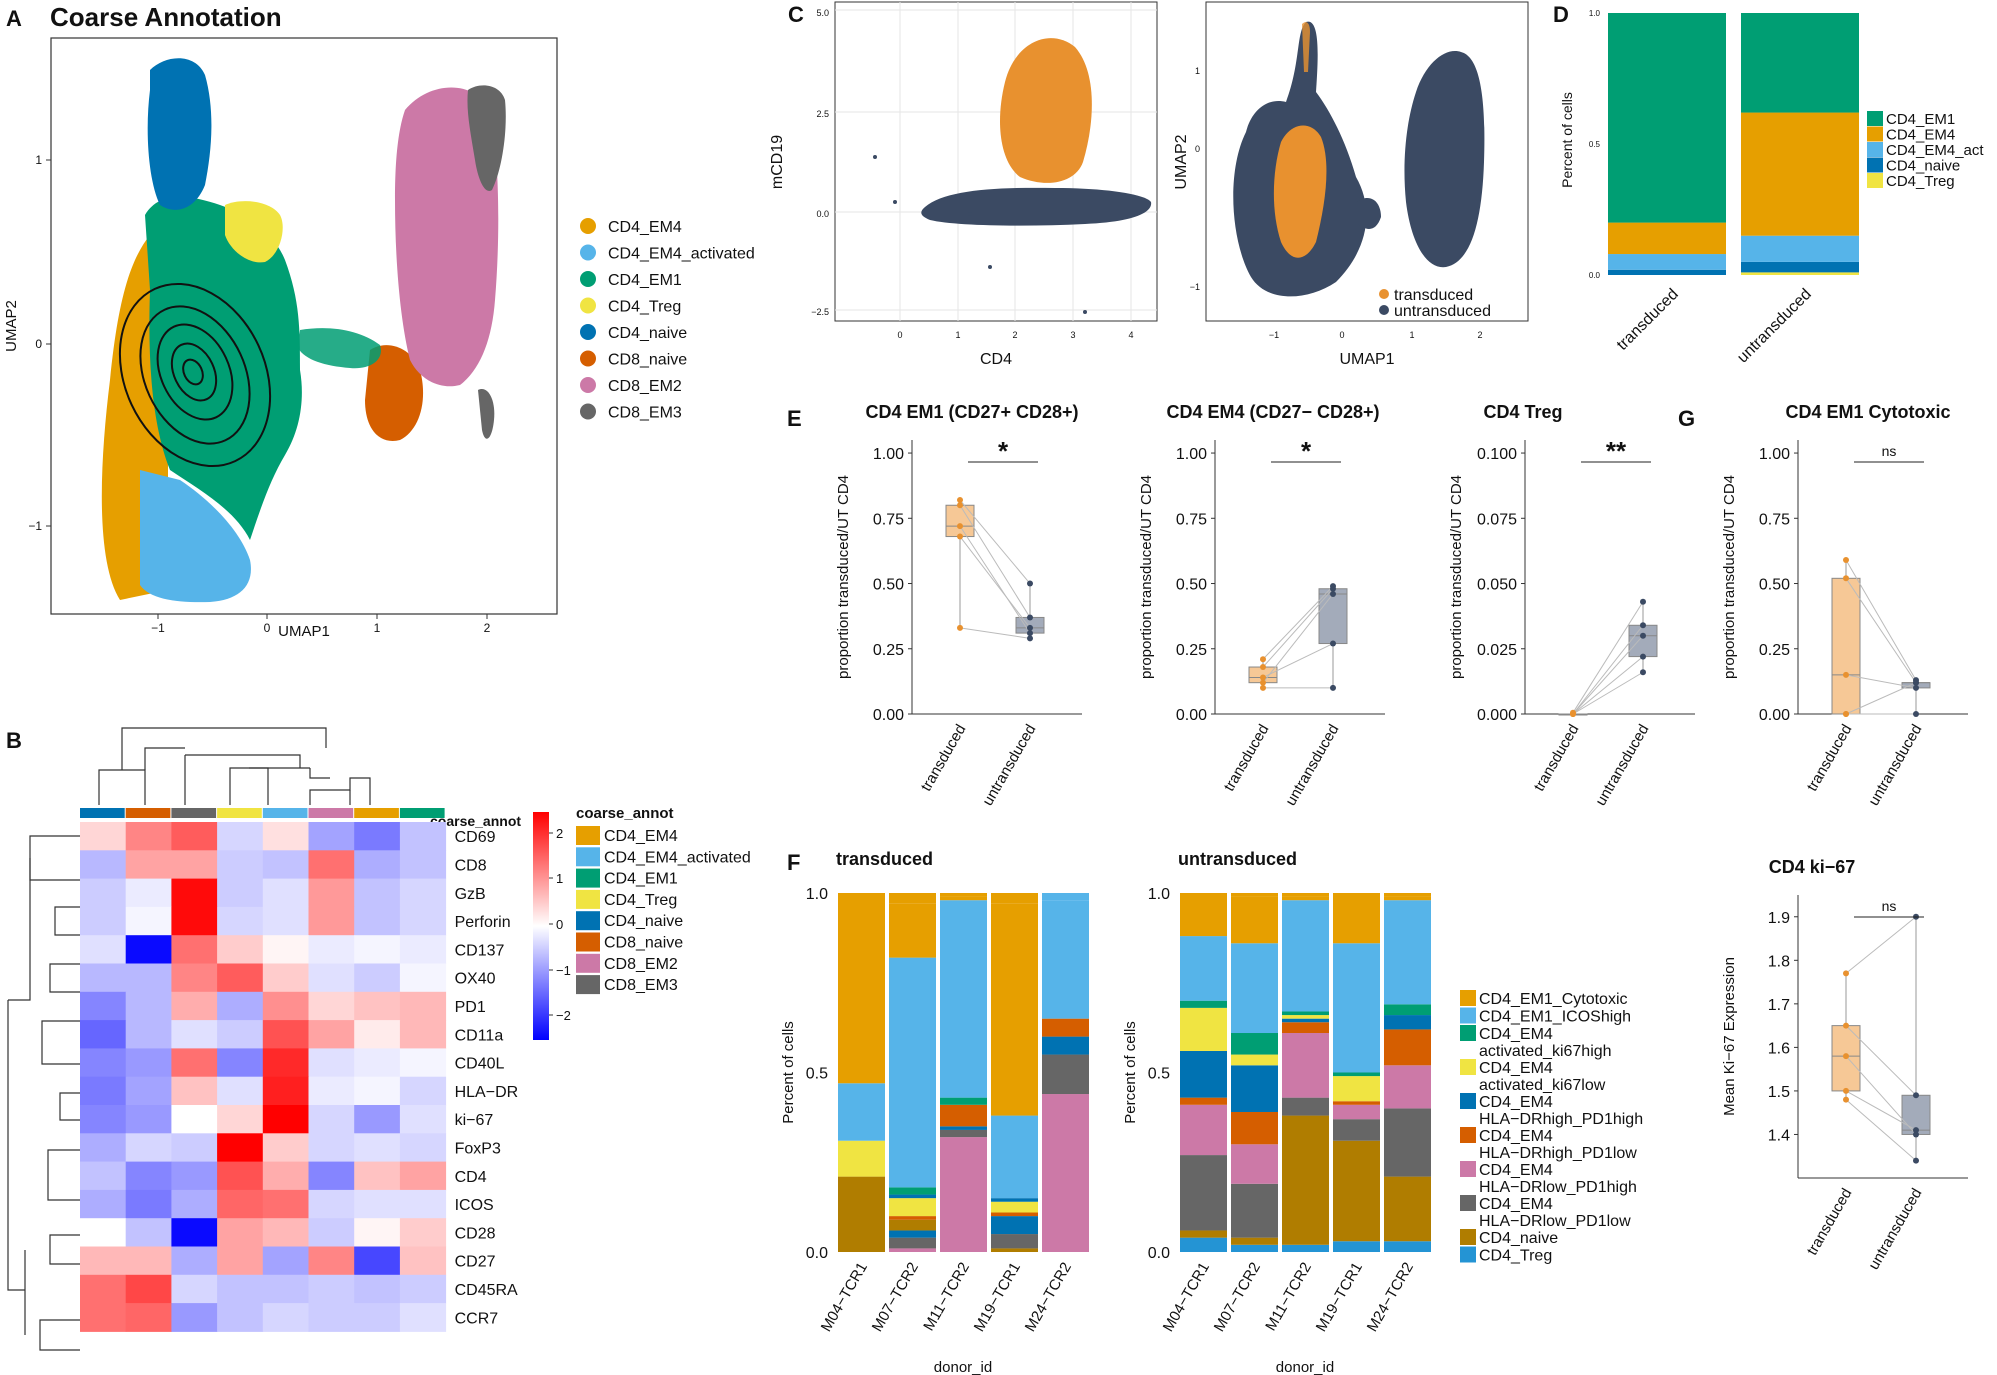 The height and width of the screenshot is (1375, 1997). What do you see at coordinates (1368, 213) in the screenshot?
I see `untransduced-umap-bridge` at bounding box center [1368, 213].